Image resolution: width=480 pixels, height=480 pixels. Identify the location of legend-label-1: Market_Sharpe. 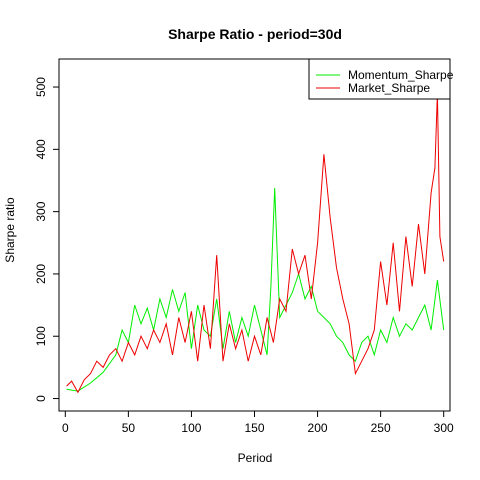
(389, 88).